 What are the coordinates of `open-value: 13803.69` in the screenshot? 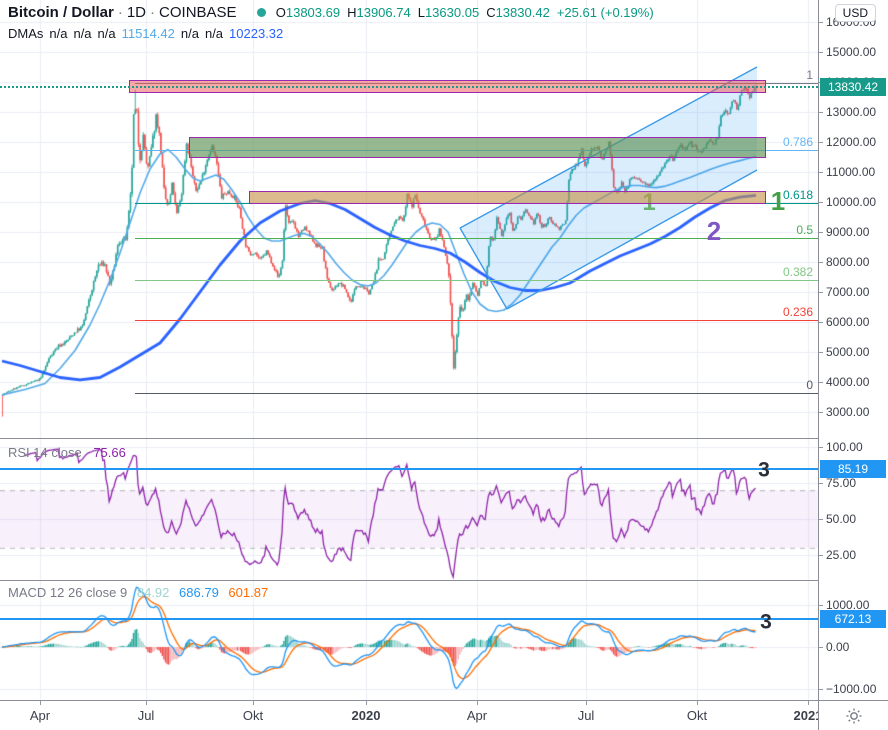 It's located at (313, 12).